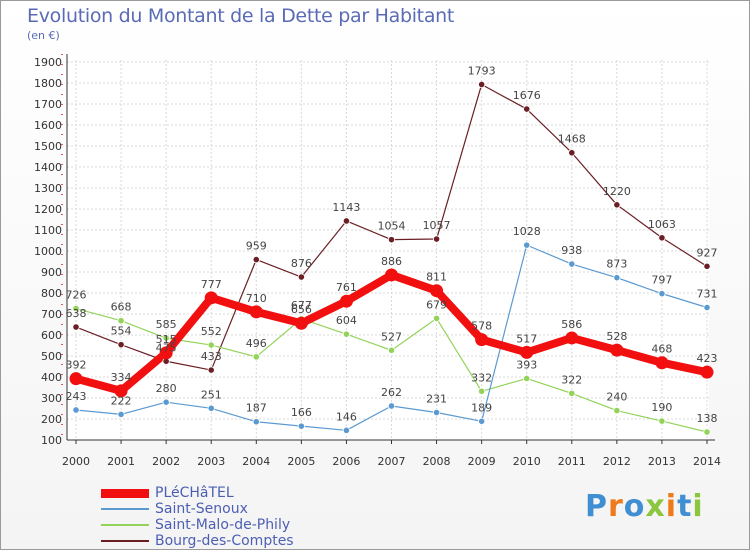  I want to click on data-label: 251, so click(211, 394).